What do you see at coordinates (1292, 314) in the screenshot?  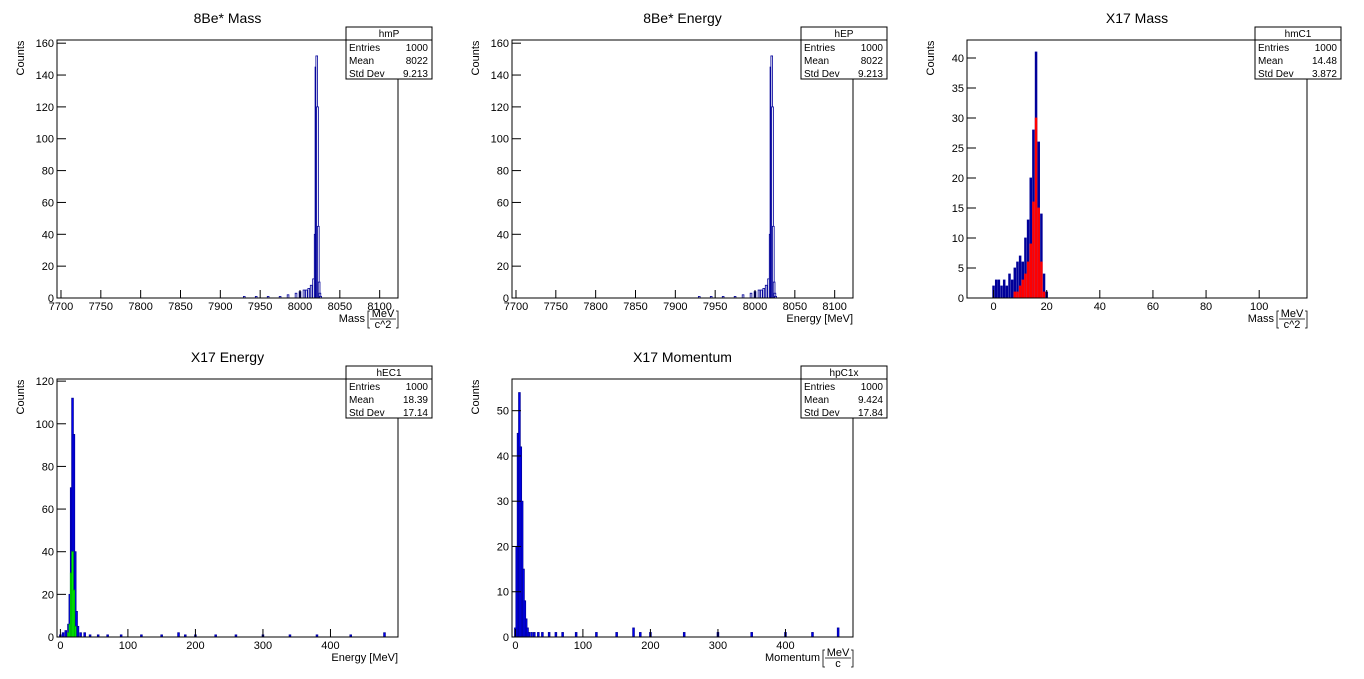 I see `x-unit-numerator: MeV` at bounding box center [1292, 314].